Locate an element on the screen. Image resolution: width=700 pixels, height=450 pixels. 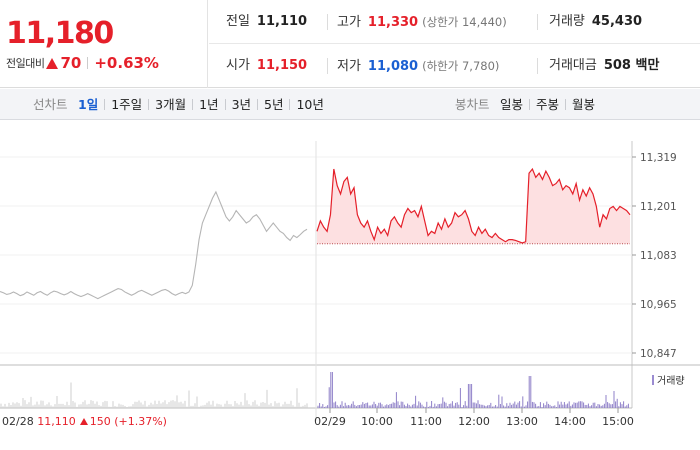
candle-period-tabs: 일봉 주봉 월봉 is located at coordinates (547, 104).